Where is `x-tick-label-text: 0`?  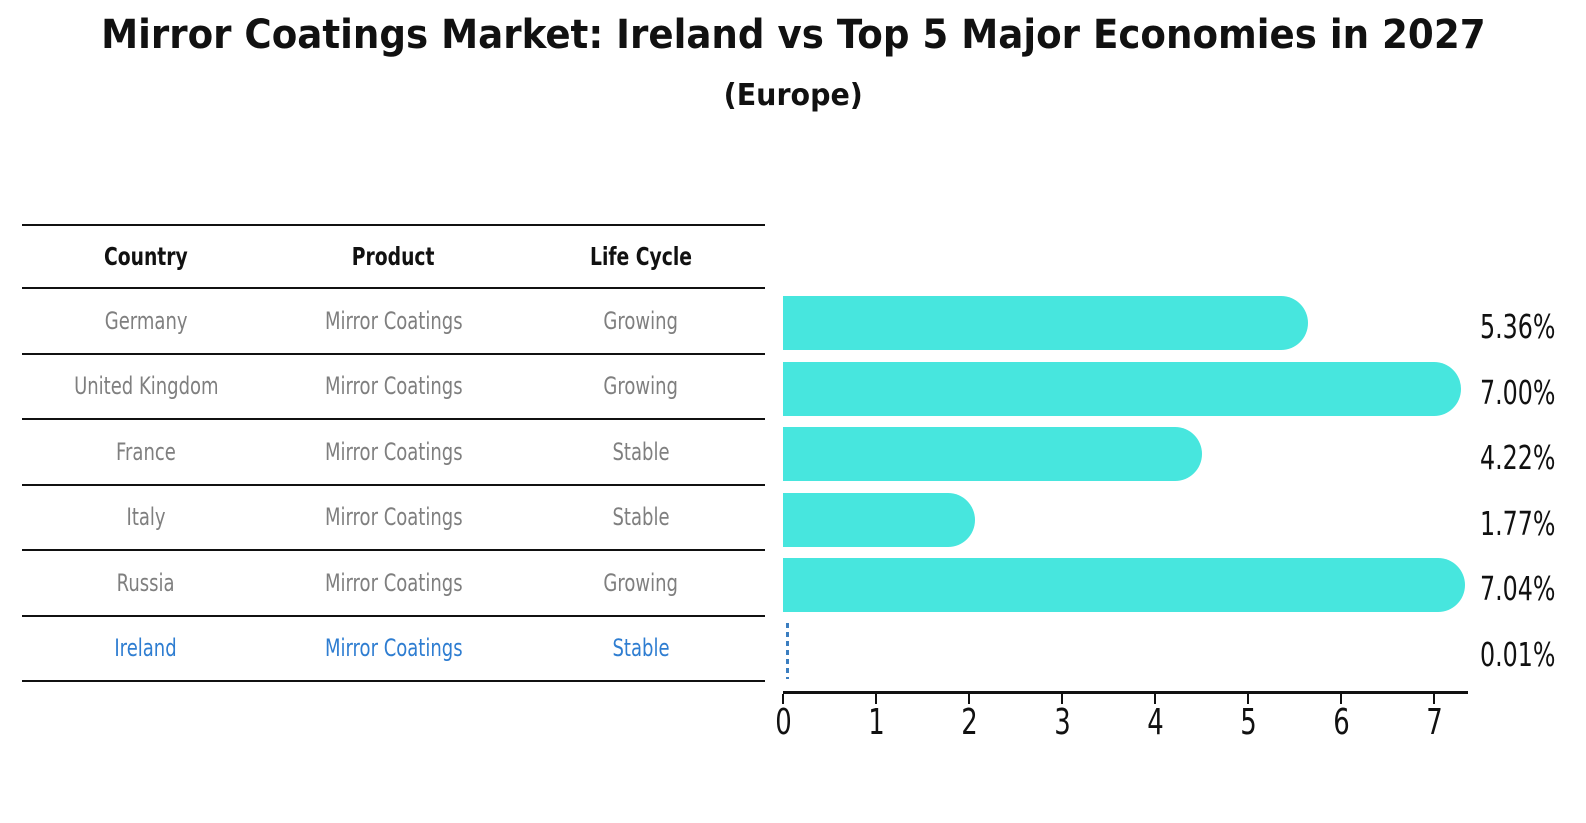
x-tick-label-text: 0 is located at coordinates (783, 722).